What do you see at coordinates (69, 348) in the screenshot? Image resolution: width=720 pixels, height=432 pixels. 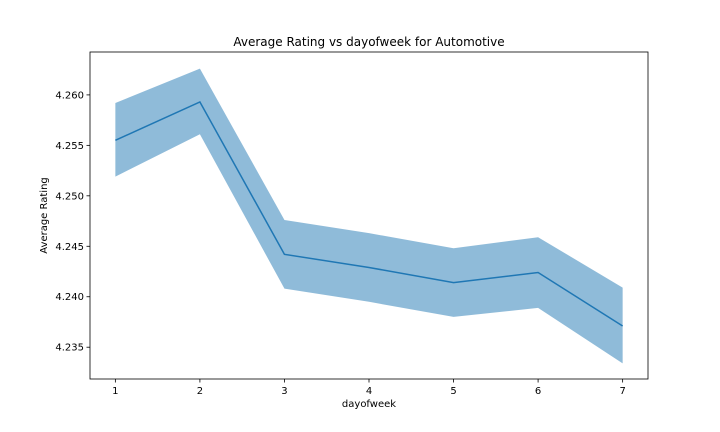 I see `y-tick-label: 4.235` at bounding box center [69, 348].